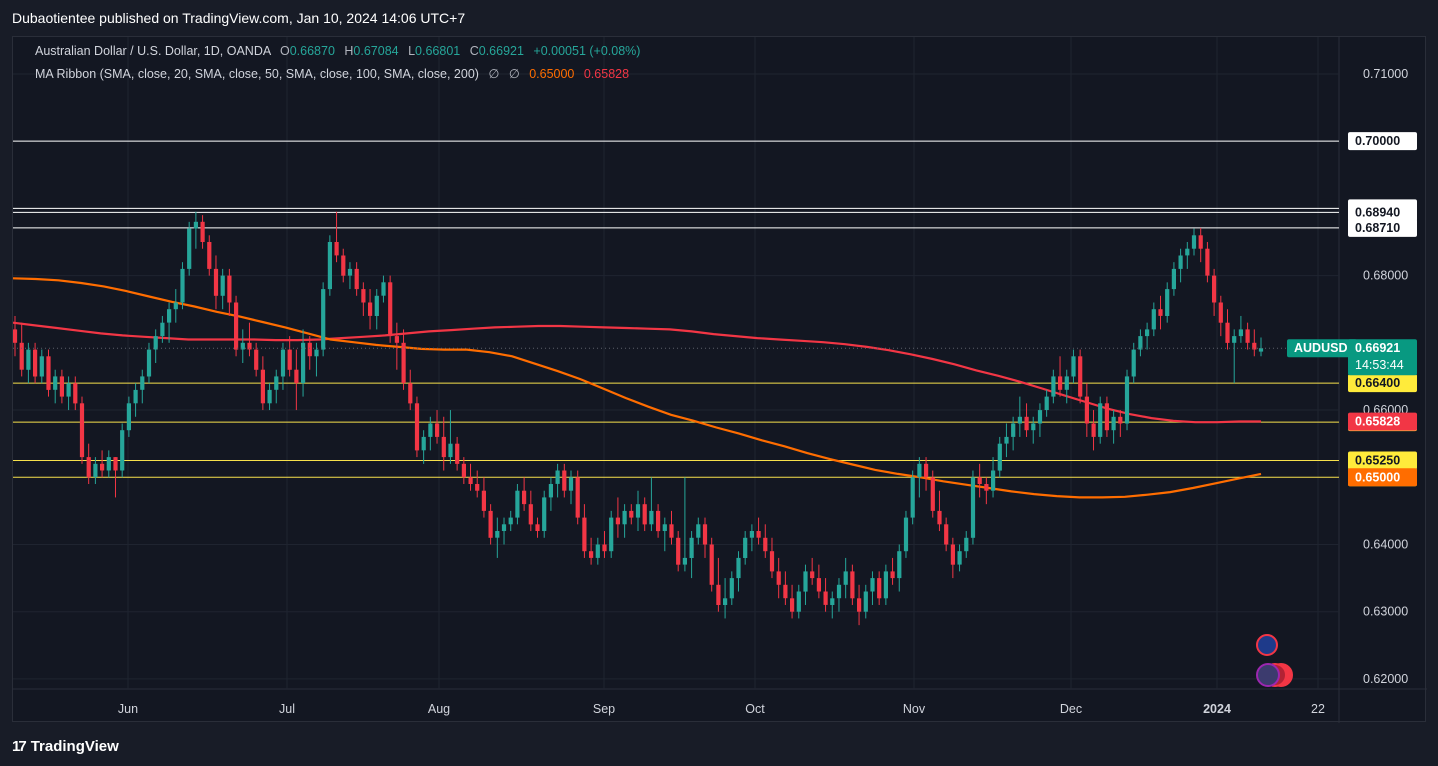 This screenshot has width=1438, height=766. What do you see at coordinates (1377, 422) in the screenshot?
I see `ma-price-label: 0.65828` at bounding box center [1377, 422].